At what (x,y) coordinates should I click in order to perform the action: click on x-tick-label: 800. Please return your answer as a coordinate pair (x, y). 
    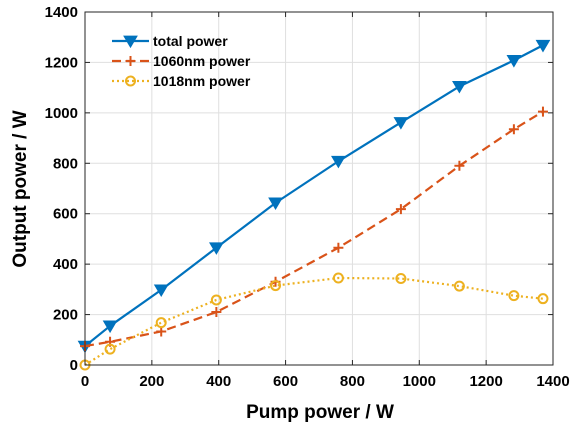
    Looking at the image, I should click on (352, 381).